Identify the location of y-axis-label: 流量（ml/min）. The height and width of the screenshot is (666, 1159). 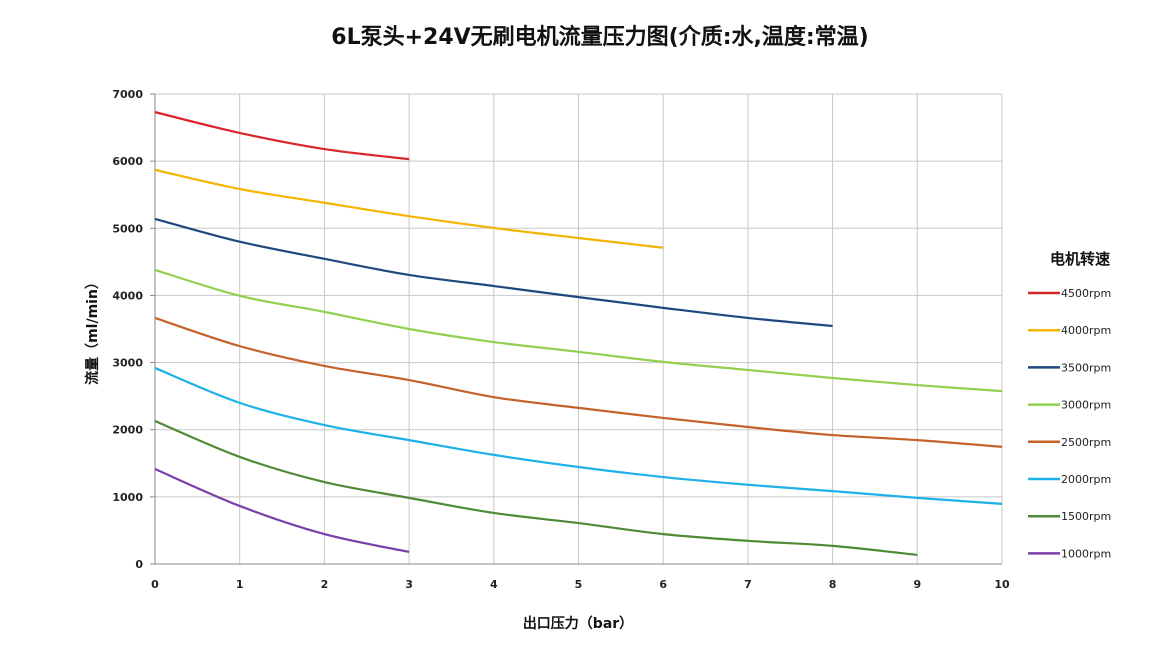
(92, 330).